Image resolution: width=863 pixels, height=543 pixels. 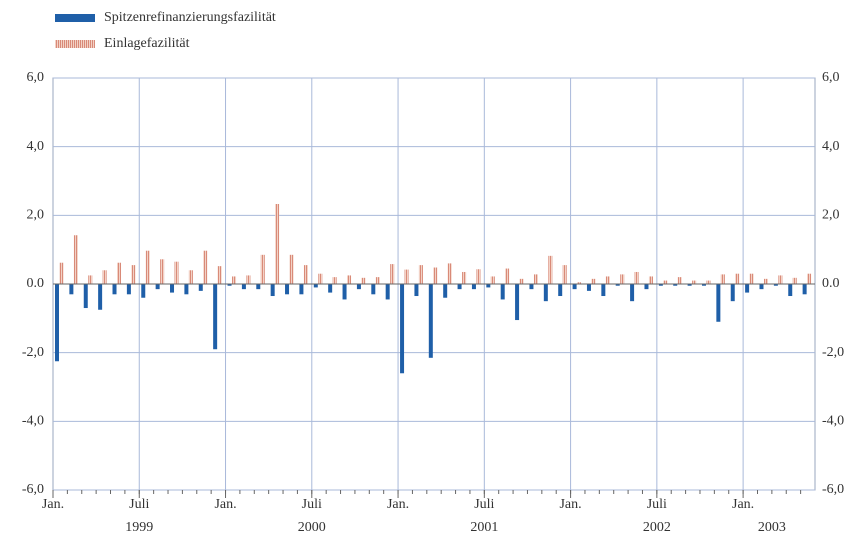 I want to click on legend-swatch, so click(x=75, y=44).